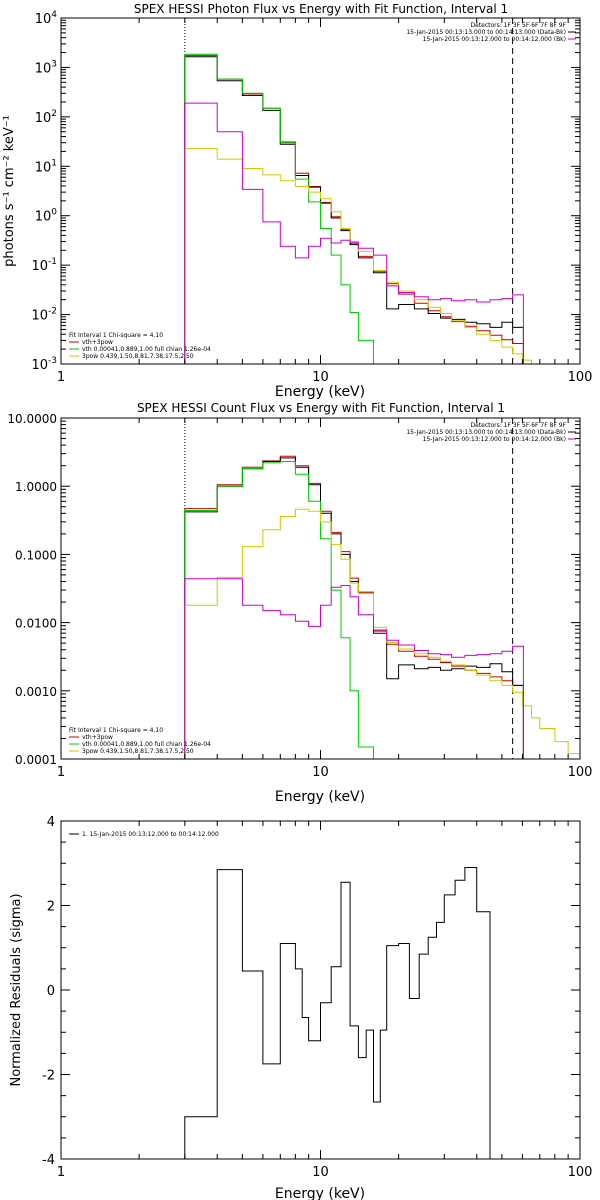 Image resolution: width=600 pixels, height=1200 pixels. What do you see at coordinates (54, 15) in the screenshot?
I see `y-tick-exponent: 4` at bounding box center [54, 15].